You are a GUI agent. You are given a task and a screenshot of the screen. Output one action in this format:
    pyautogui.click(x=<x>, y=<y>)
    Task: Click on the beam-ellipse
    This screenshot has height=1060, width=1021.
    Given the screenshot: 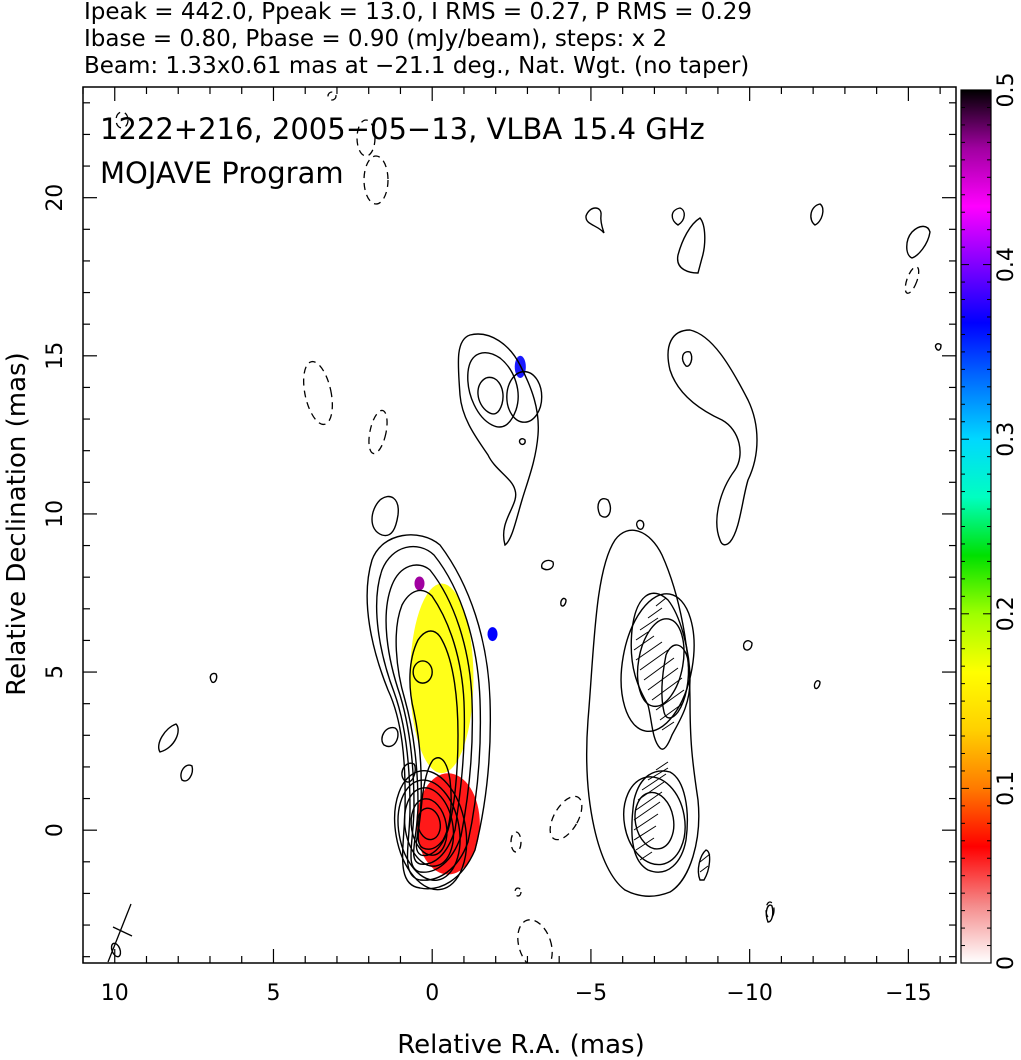 What is the action you would take?
    pyautogui.click(x=116, y=950)
    